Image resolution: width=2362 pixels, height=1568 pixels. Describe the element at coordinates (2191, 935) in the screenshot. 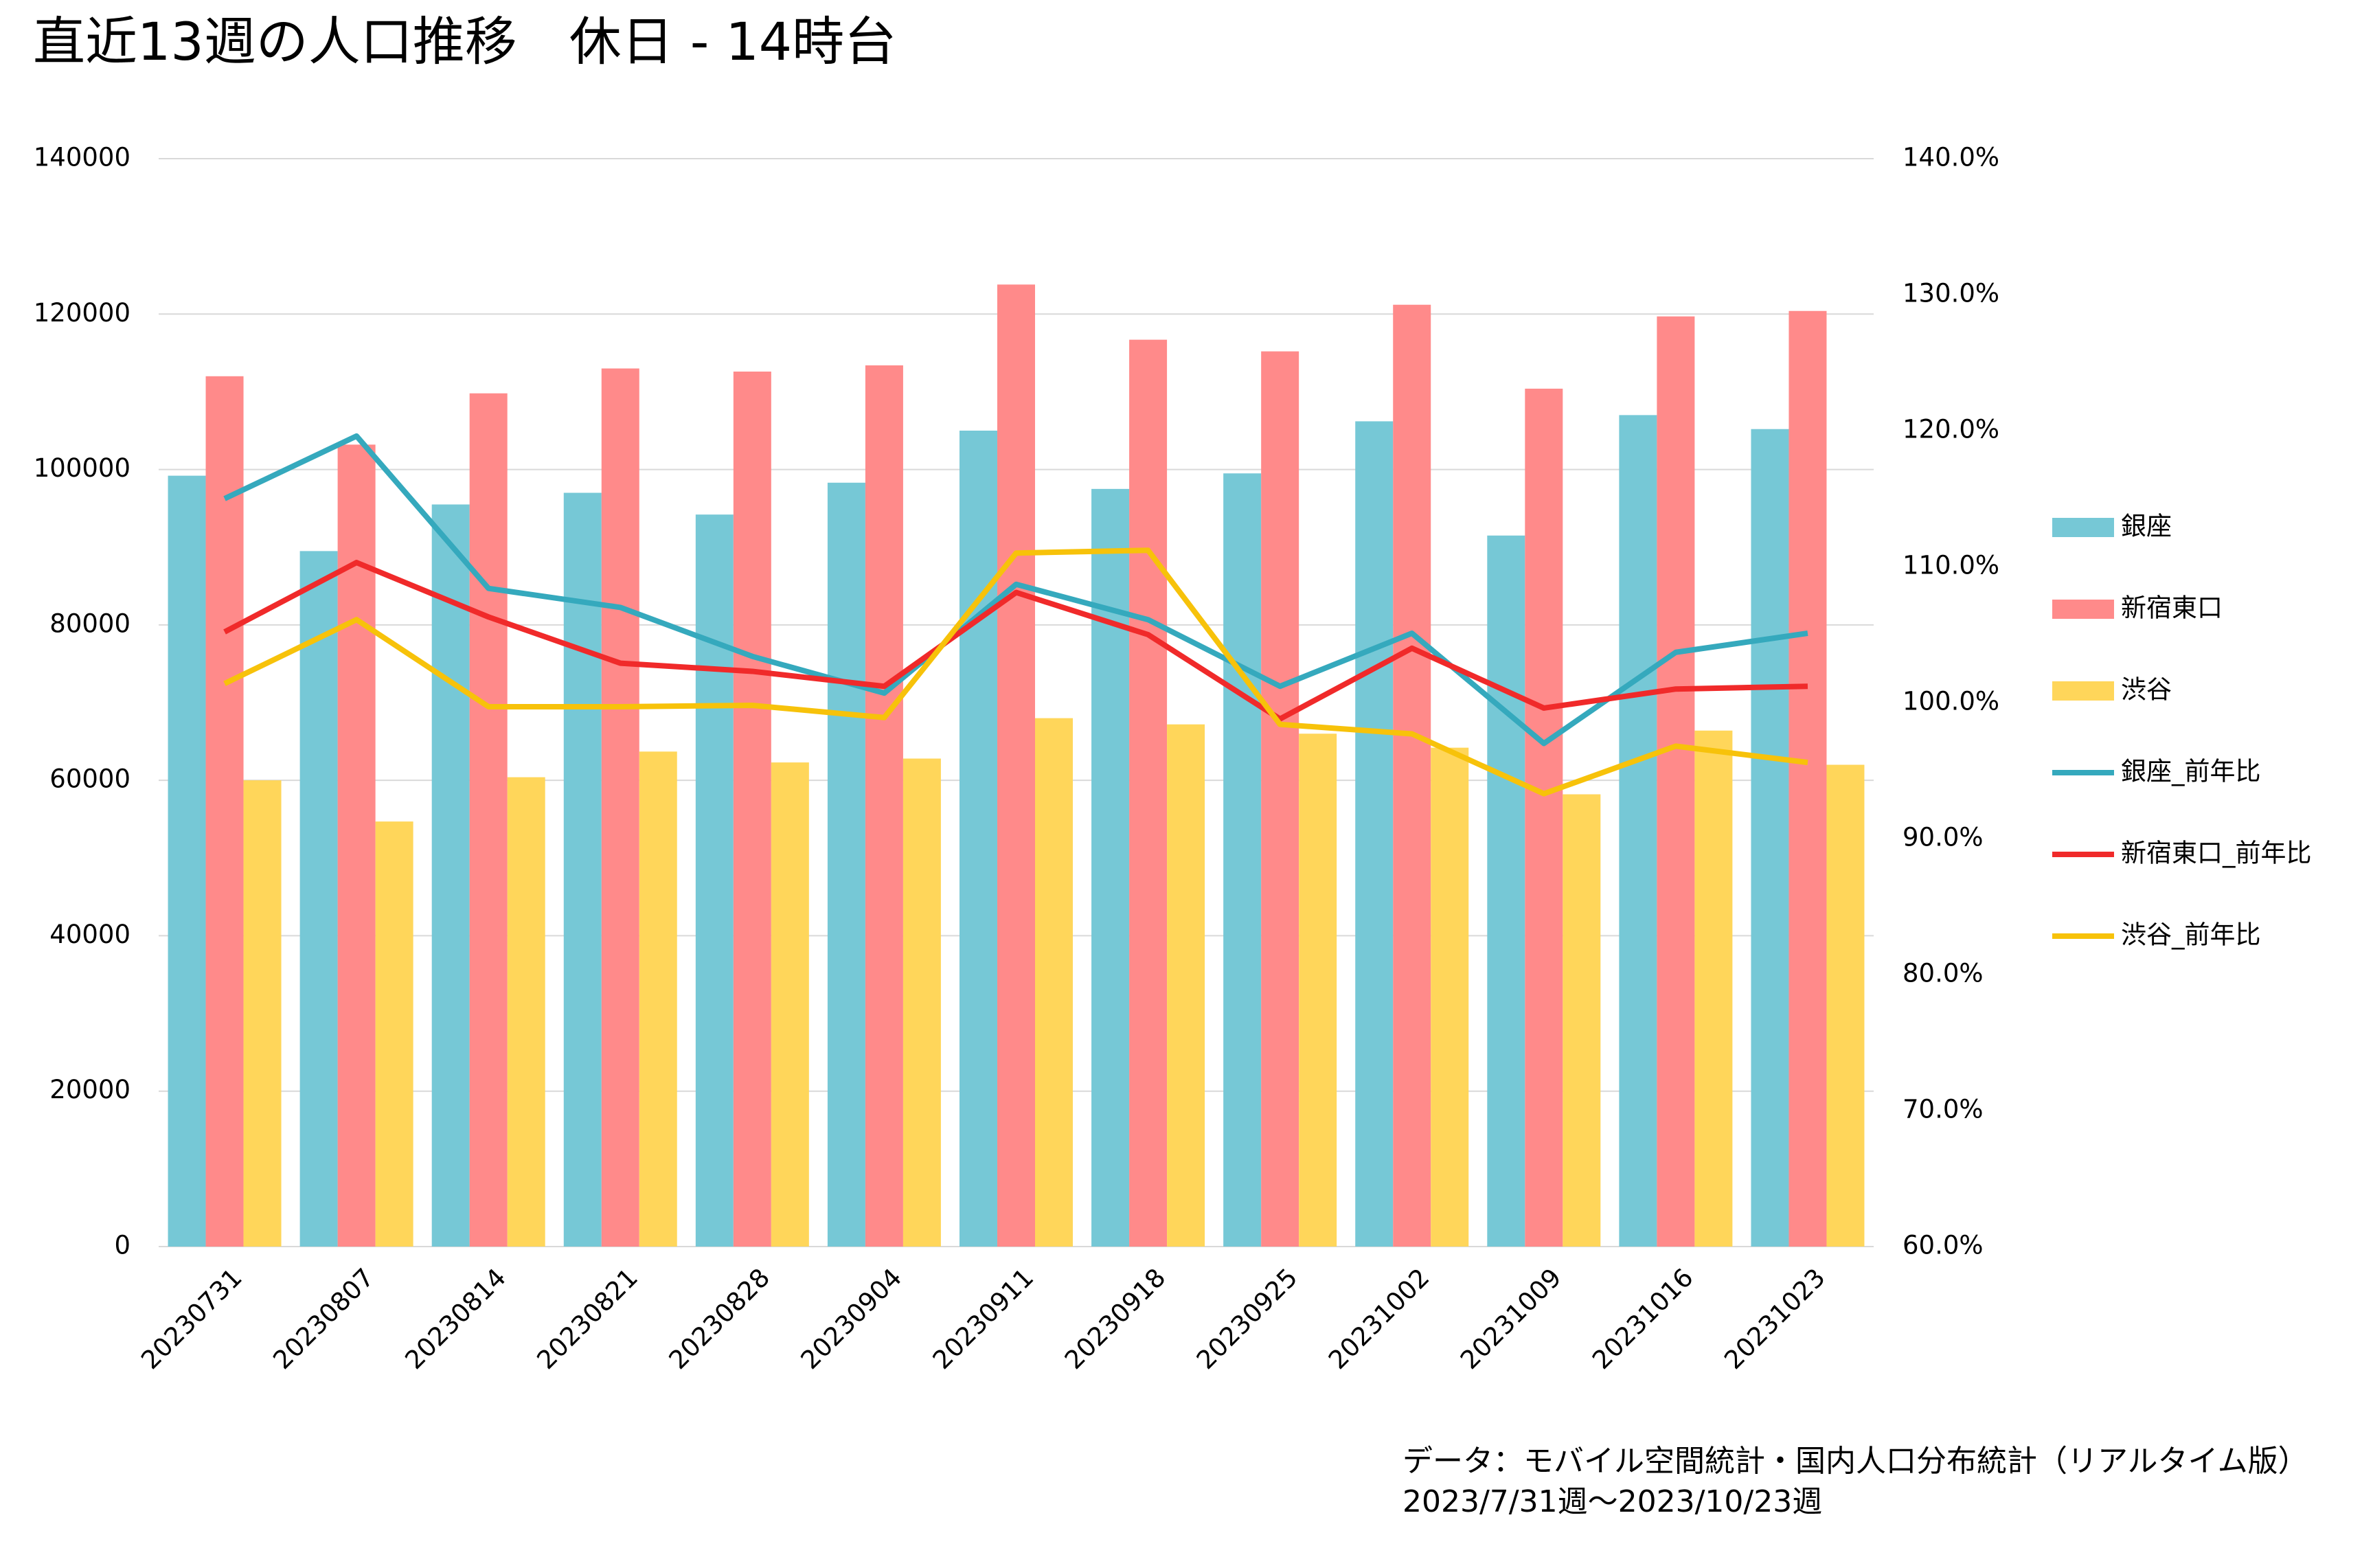

I see `legend-label: 渋谷_前年比` at that location.